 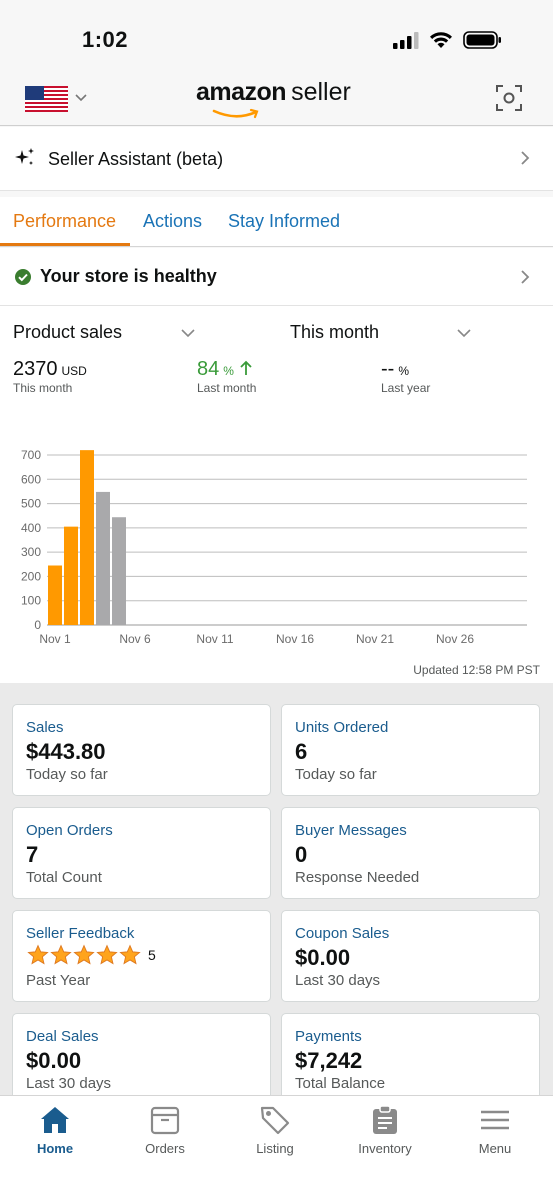 What do you see at coordinates (410, 853) in the screenshot?
I see `card-buyer-messages: Buyer Messages 0 Response Needed` at bounding box center [410, 853].